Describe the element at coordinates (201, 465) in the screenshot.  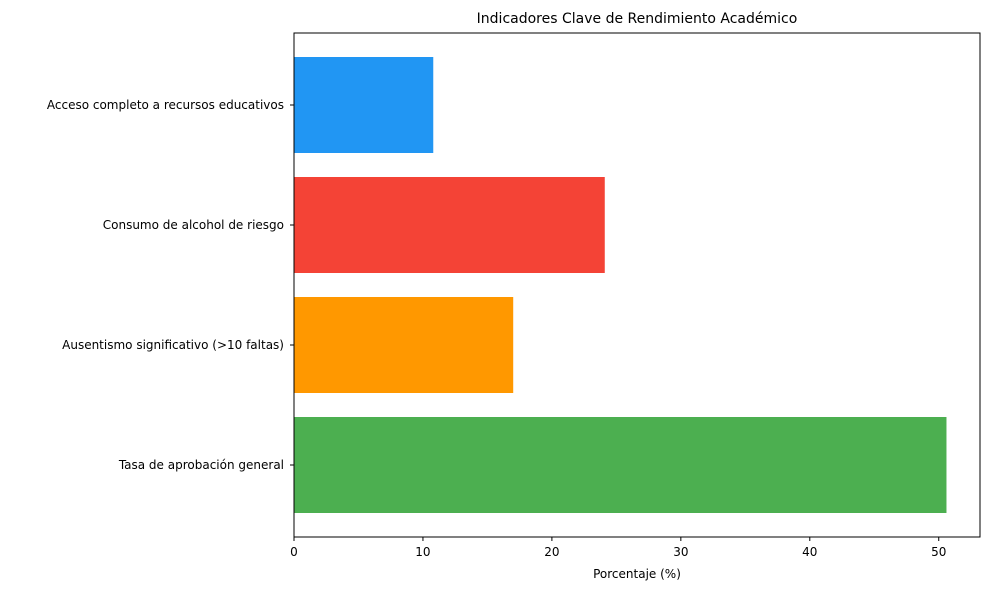
I see `y-tick-label-0: Tasa de aprobación general` at that location.